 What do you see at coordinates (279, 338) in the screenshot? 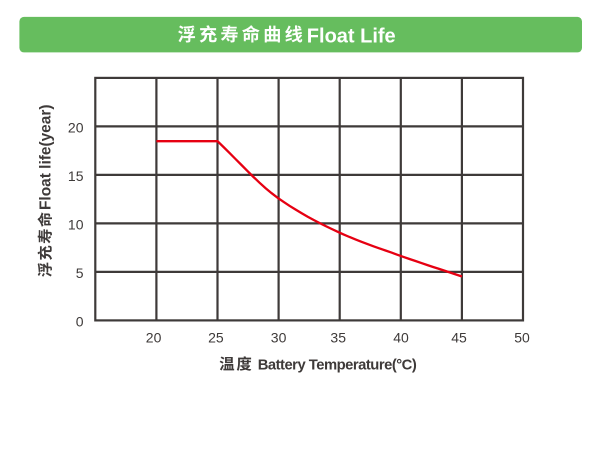
I see `svg-text: 30` at bounding box center [279, 338].